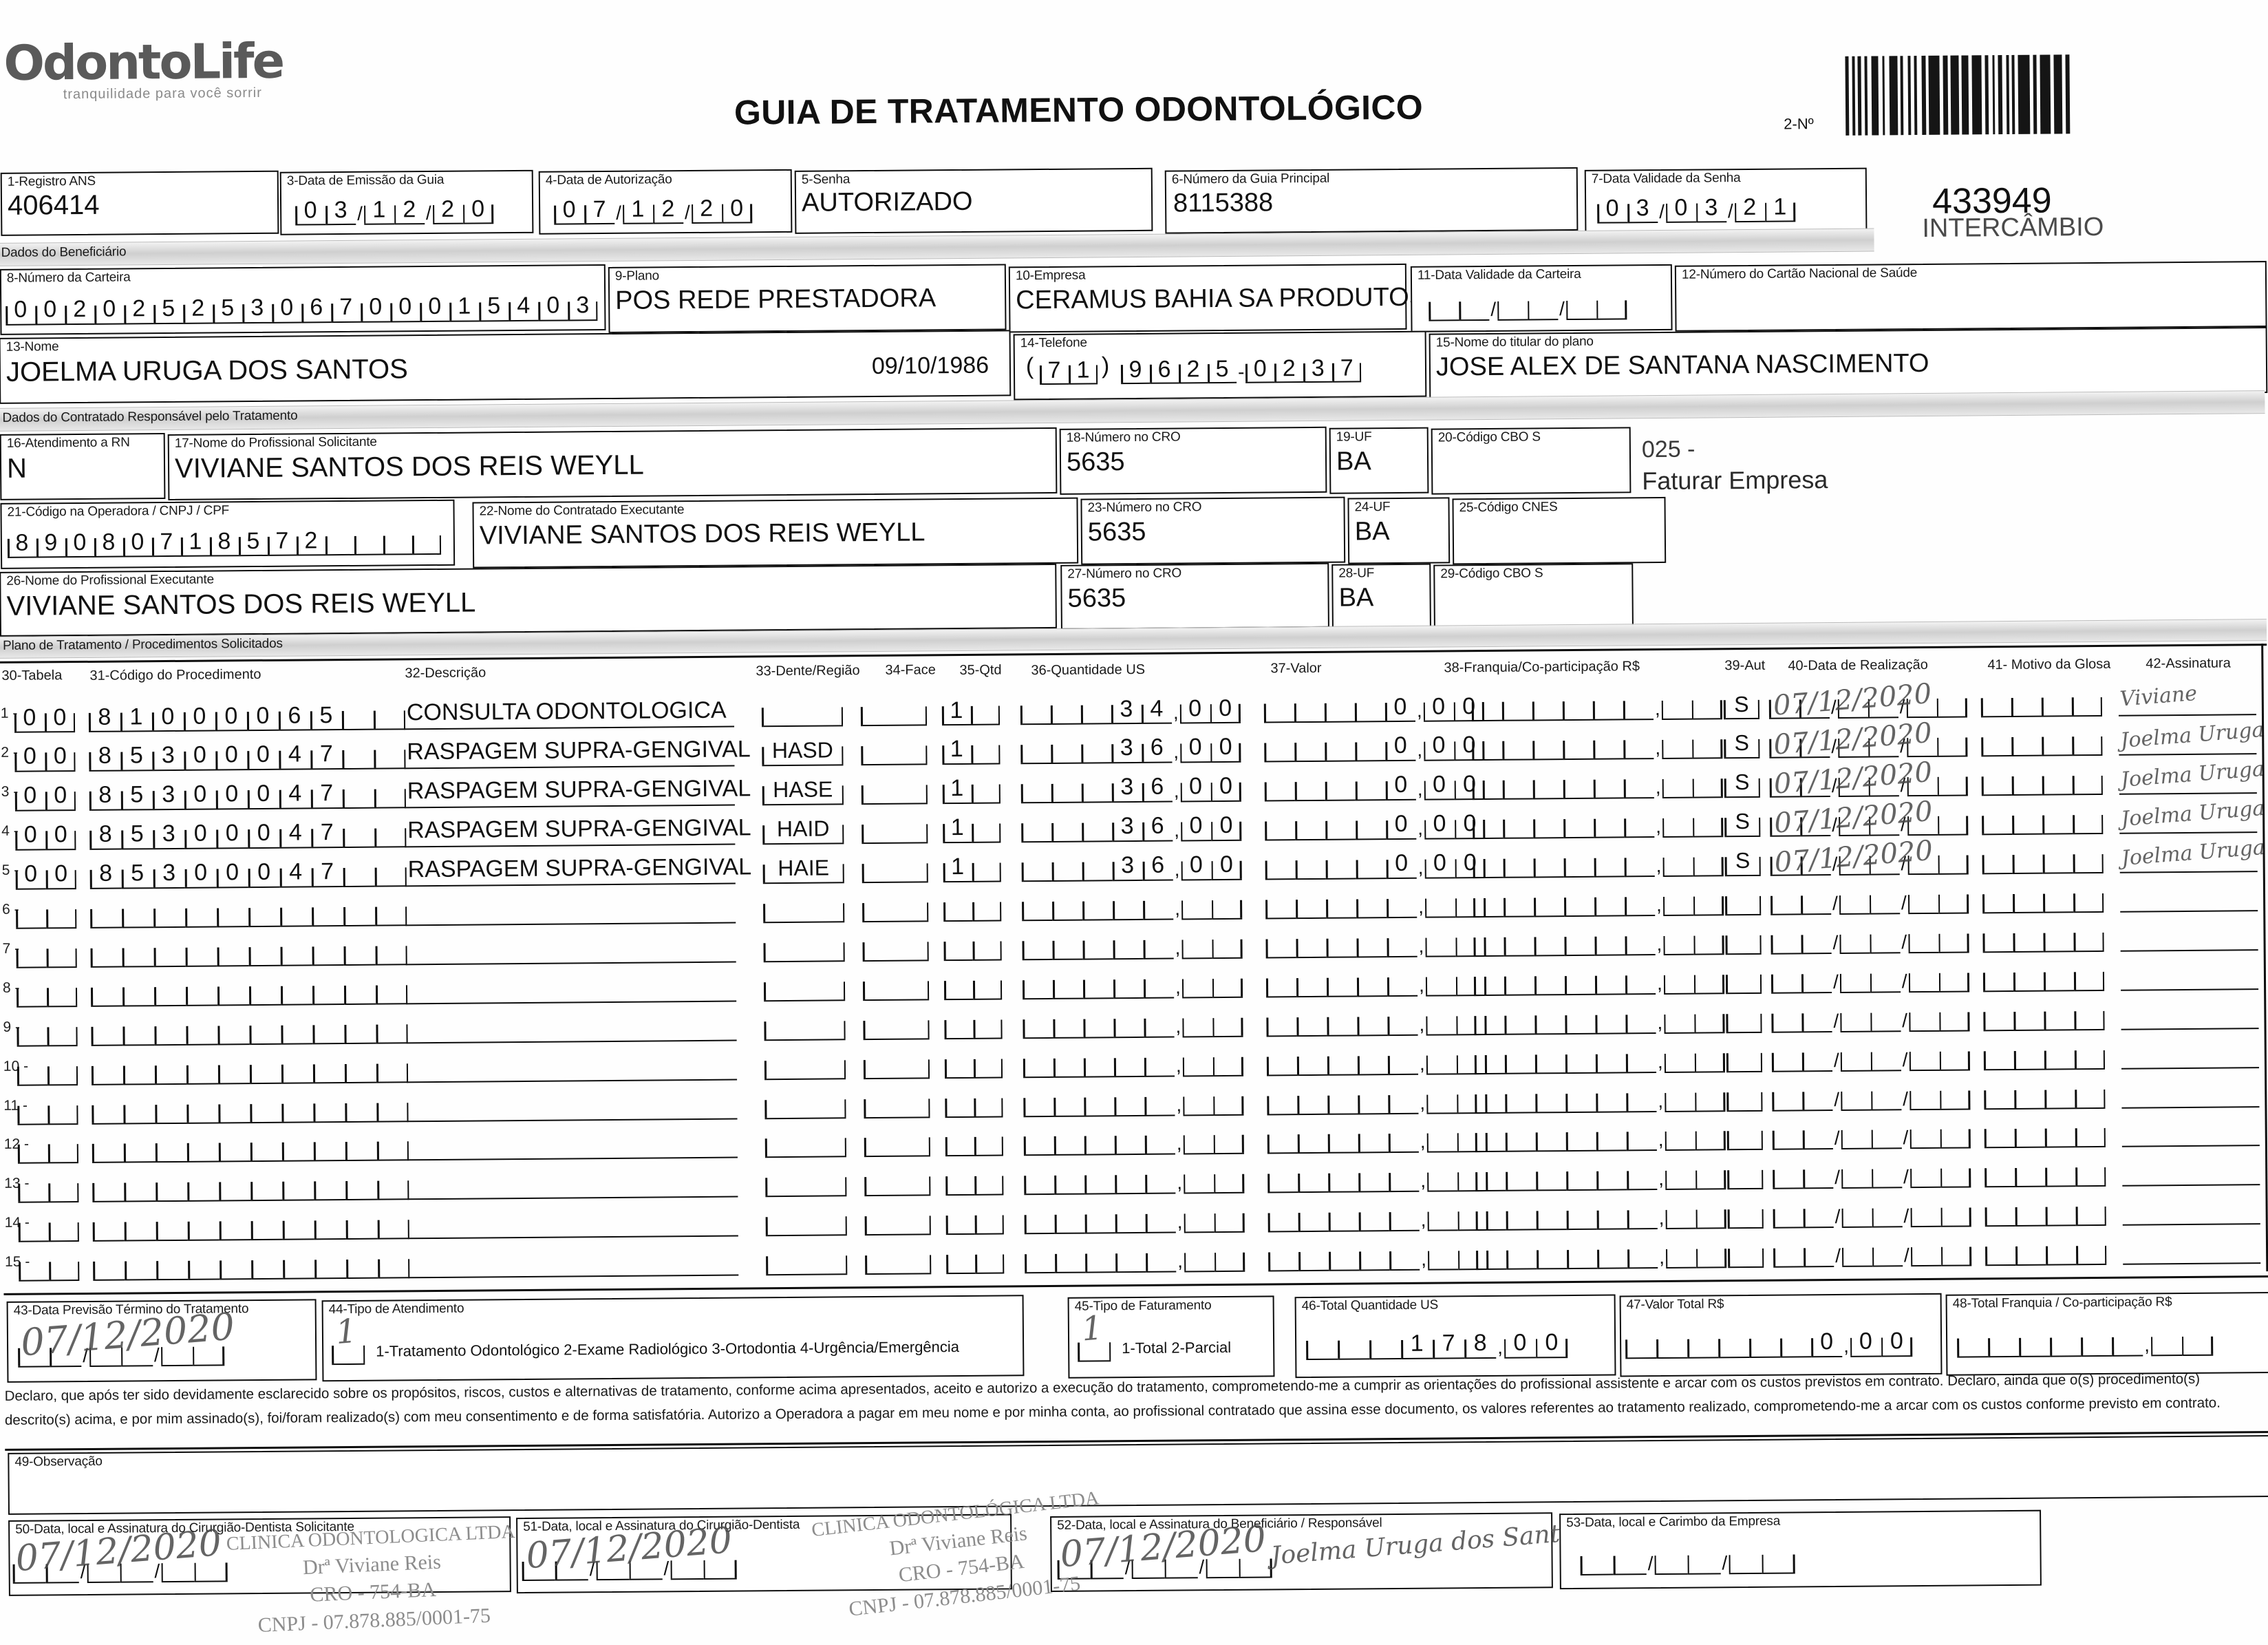 This screenshot has height=1645, width=2268. Describe the element at coordinates (974, 1181) in the screenshot. I see `row-13-qtd` at that location.